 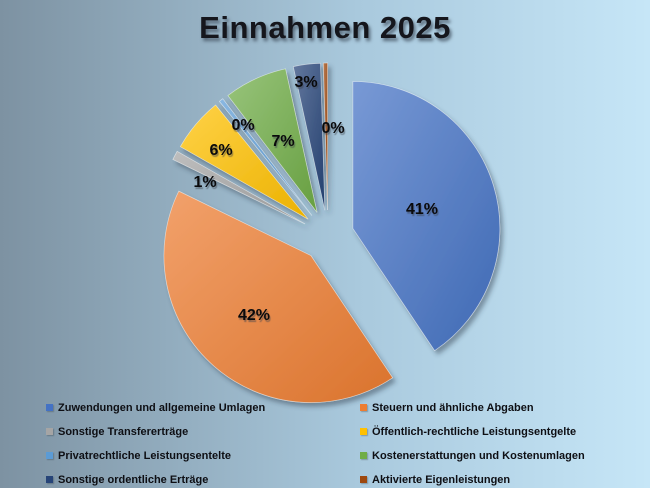 I want to click on legend-item-0: Zuwendungen und allgemeine Umlagen, so click(x=203, y=407).